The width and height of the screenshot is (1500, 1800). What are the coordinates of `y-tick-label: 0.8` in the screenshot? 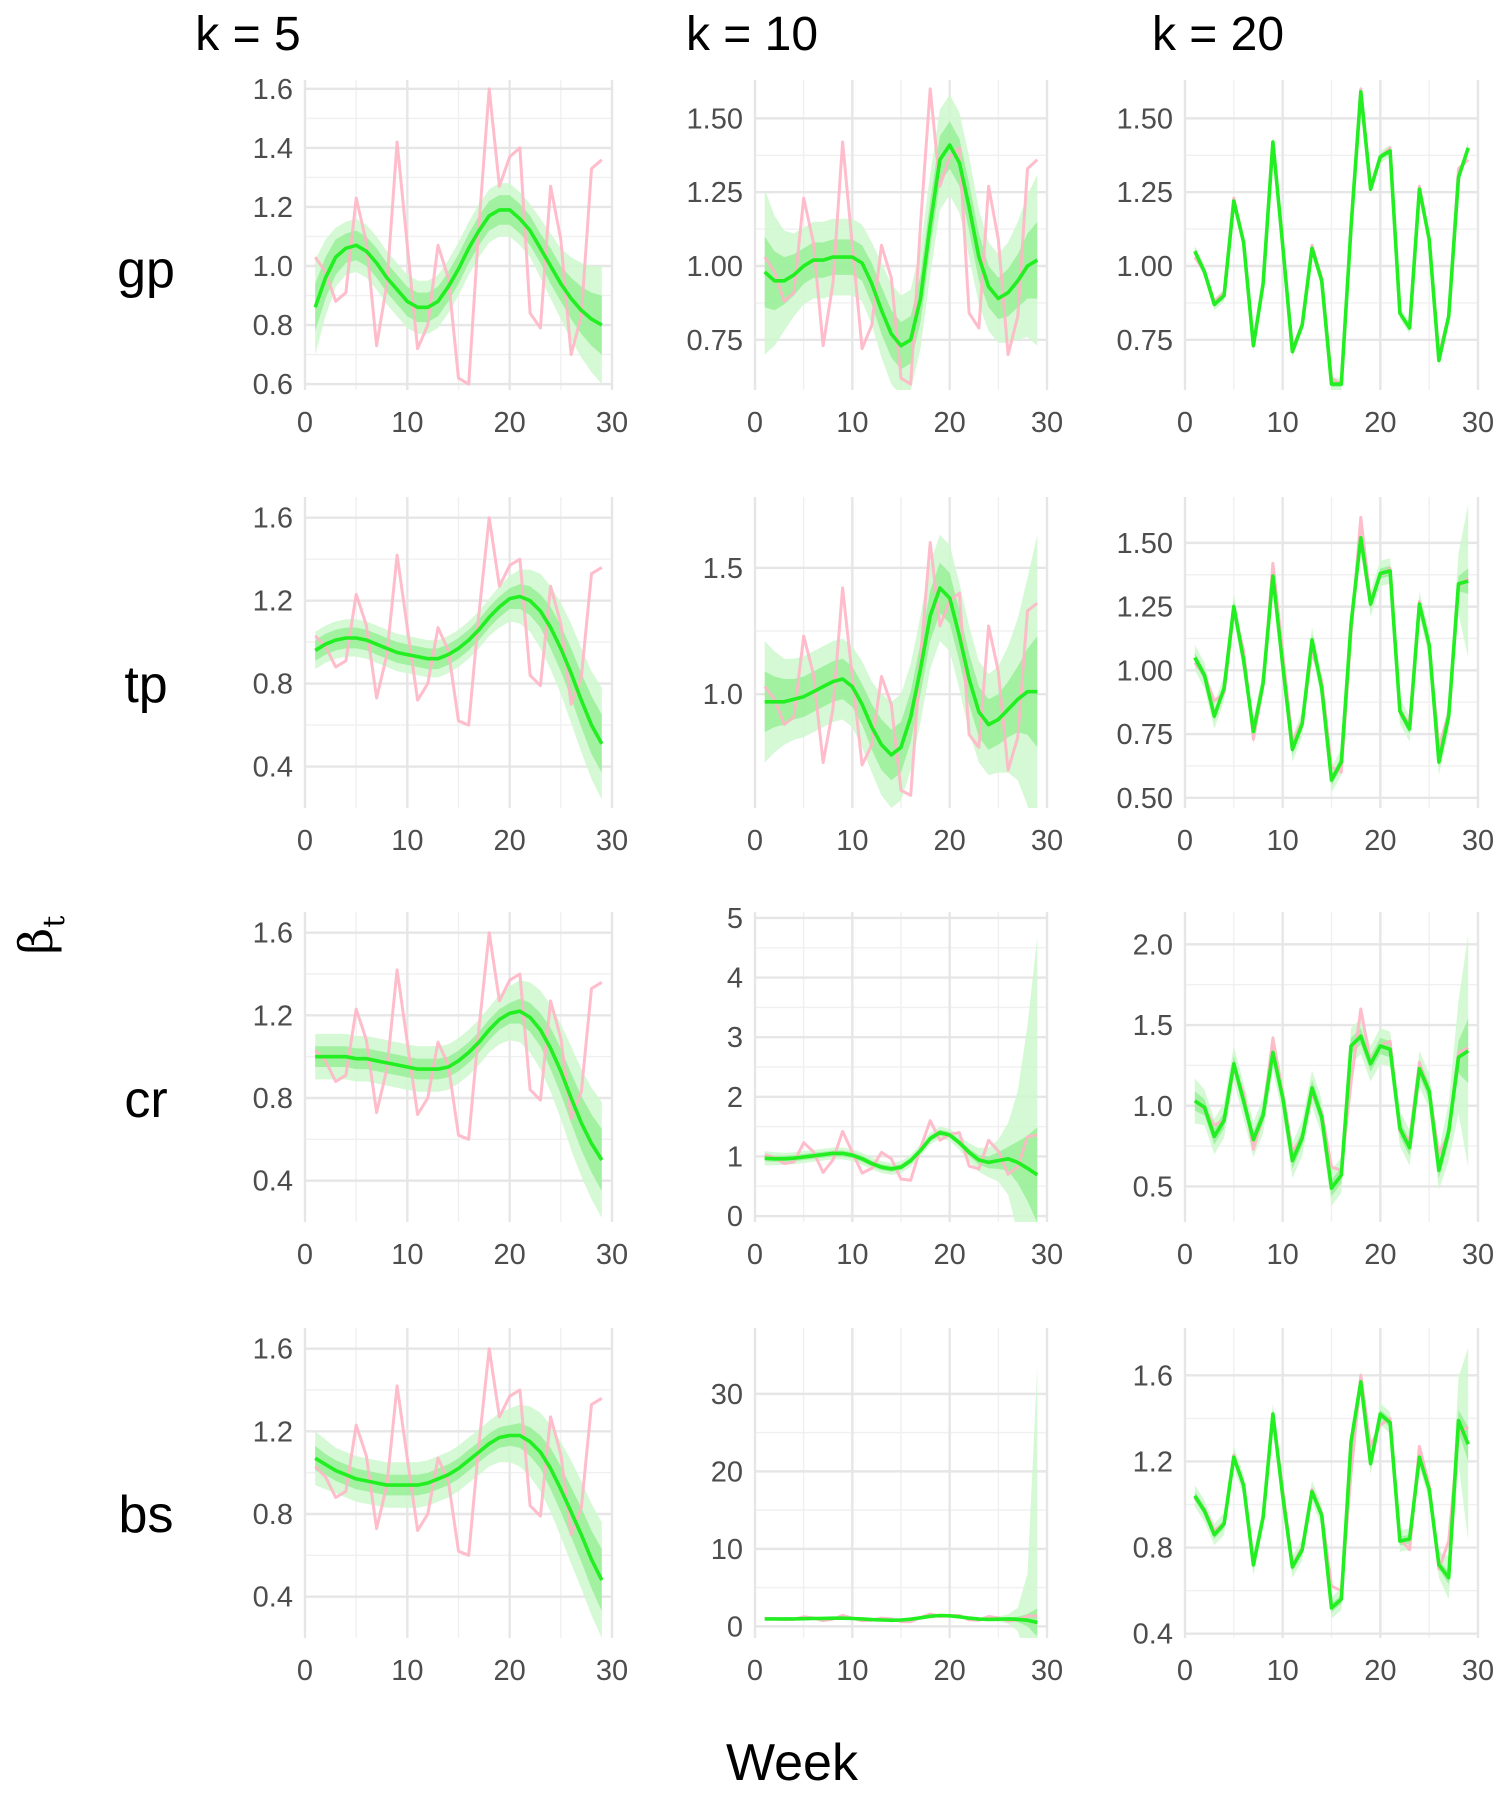 It's located at (273, 1099).